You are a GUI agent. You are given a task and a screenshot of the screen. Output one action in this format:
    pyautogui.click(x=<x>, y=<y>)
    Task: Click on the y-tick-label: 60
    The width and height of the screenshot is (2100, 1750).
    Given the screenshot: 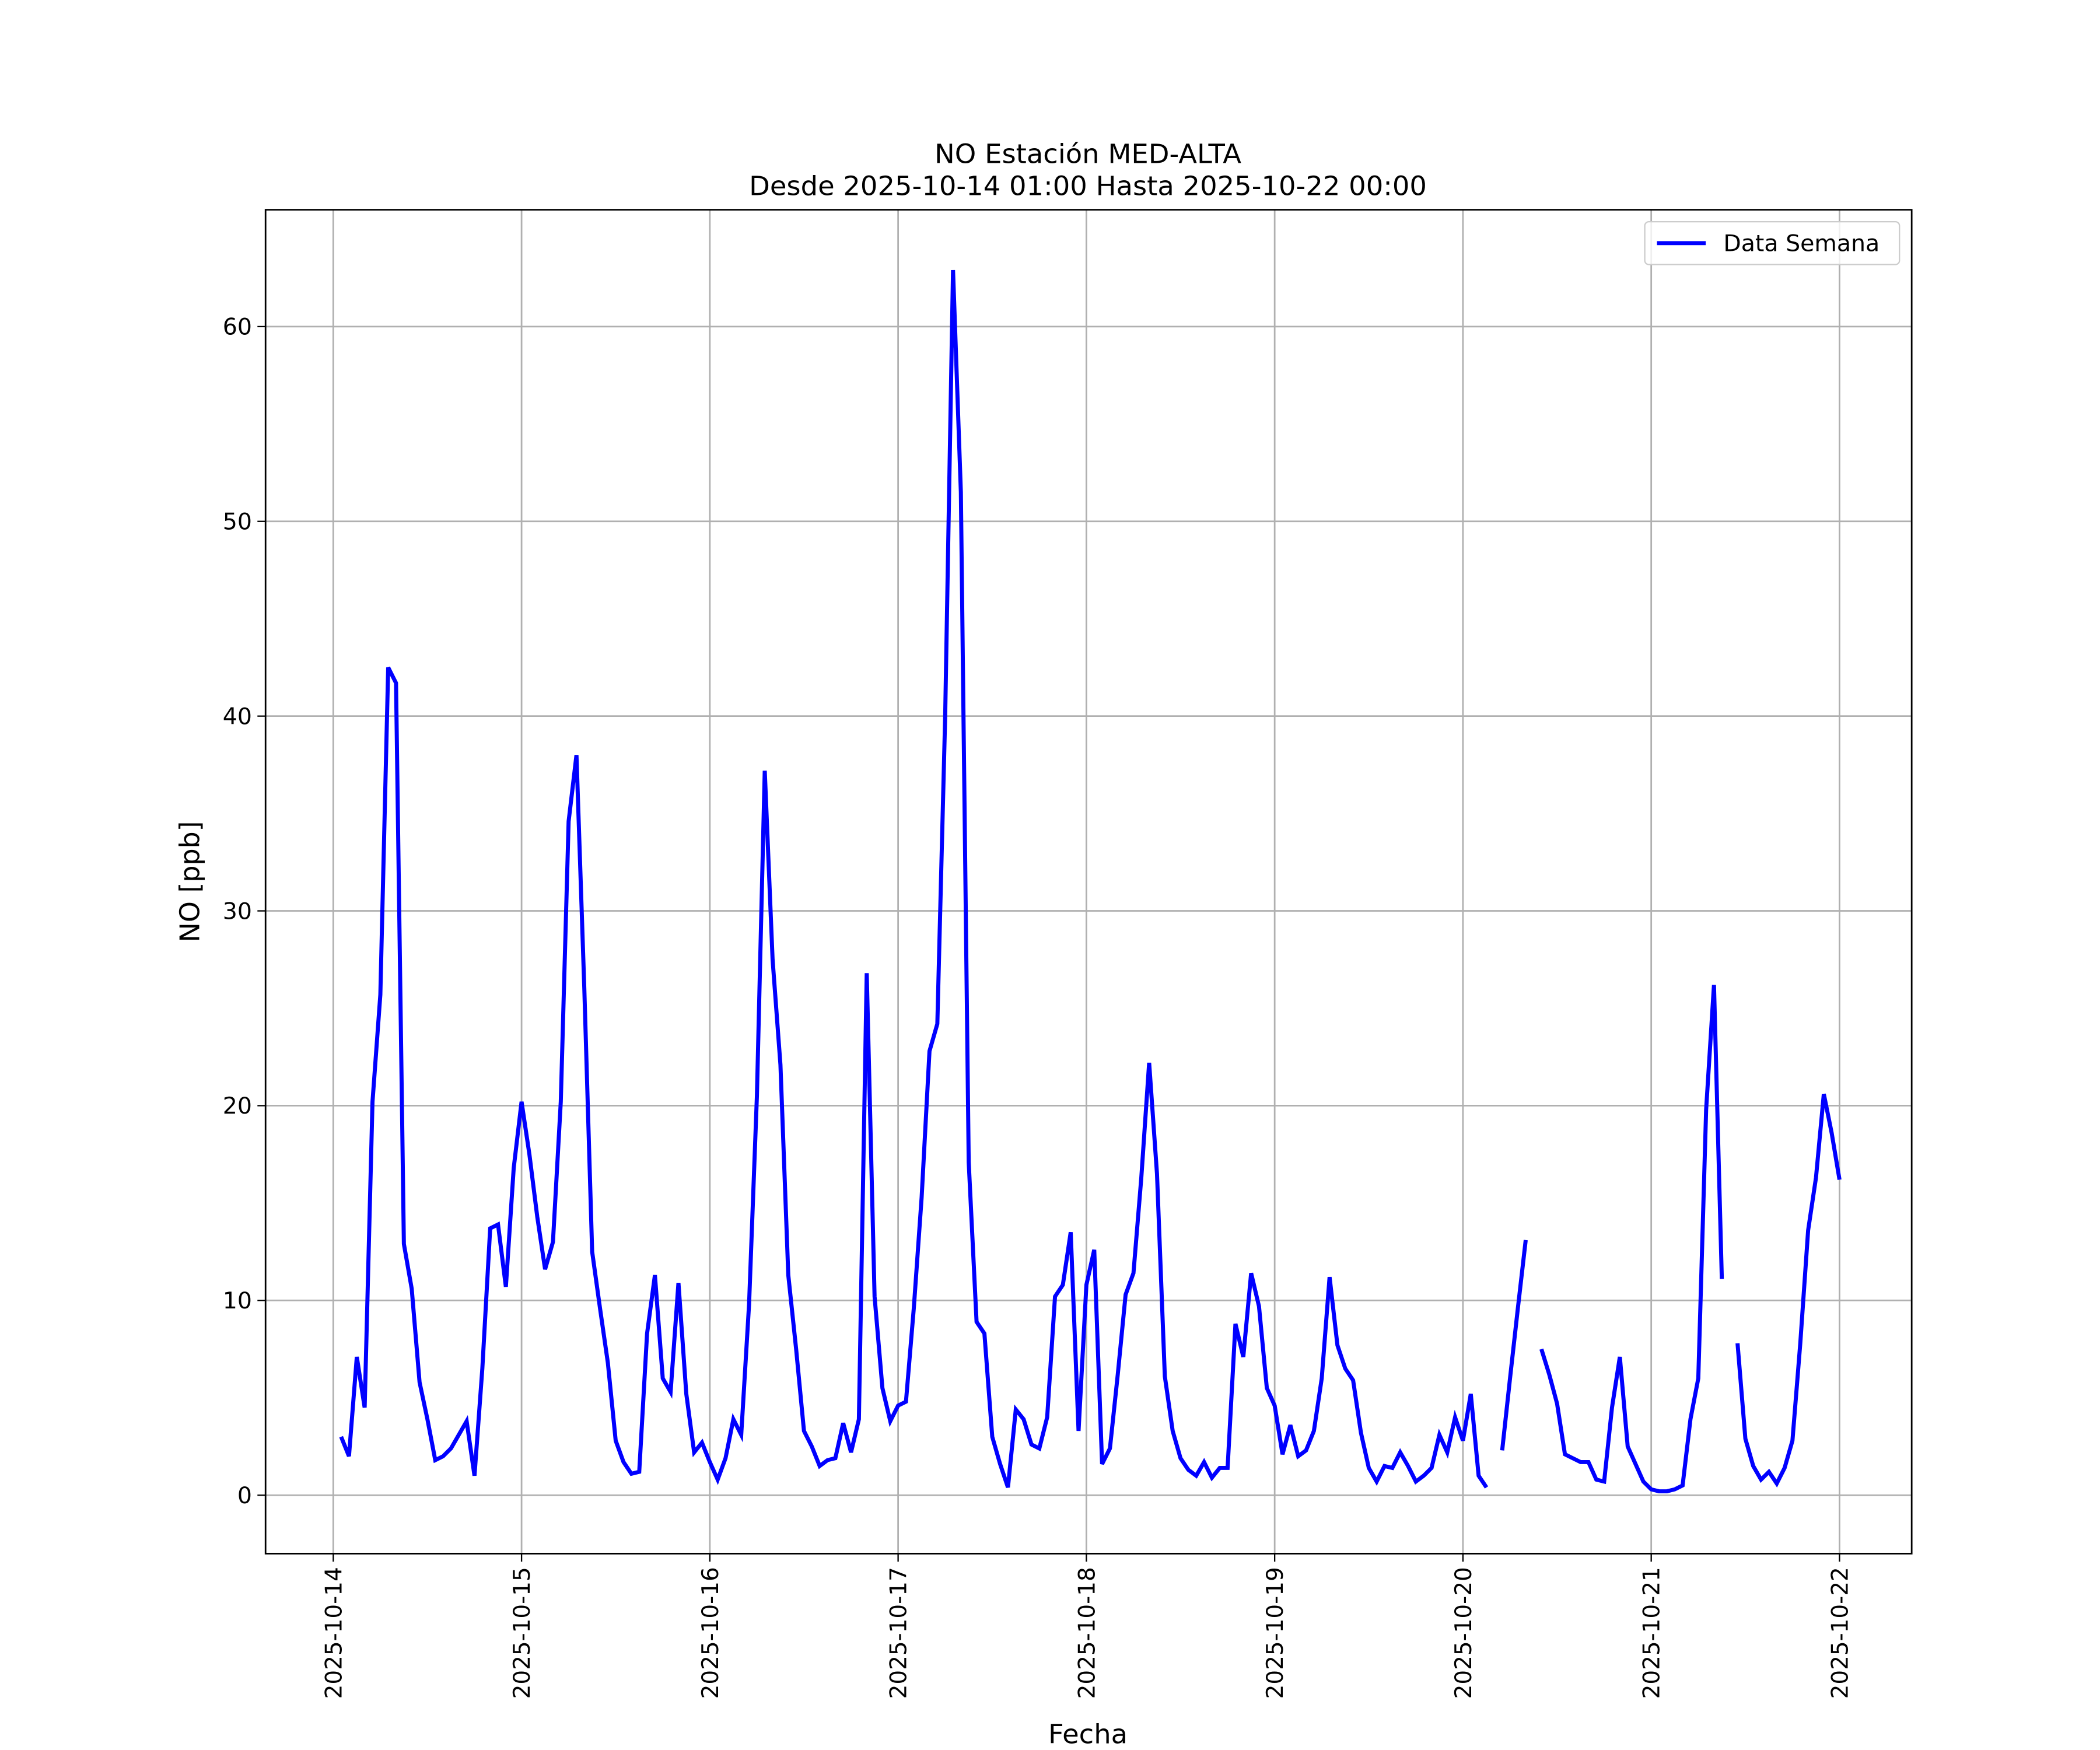 What is the action you would take?
    pyautogui.click(x=237, y=328)
    